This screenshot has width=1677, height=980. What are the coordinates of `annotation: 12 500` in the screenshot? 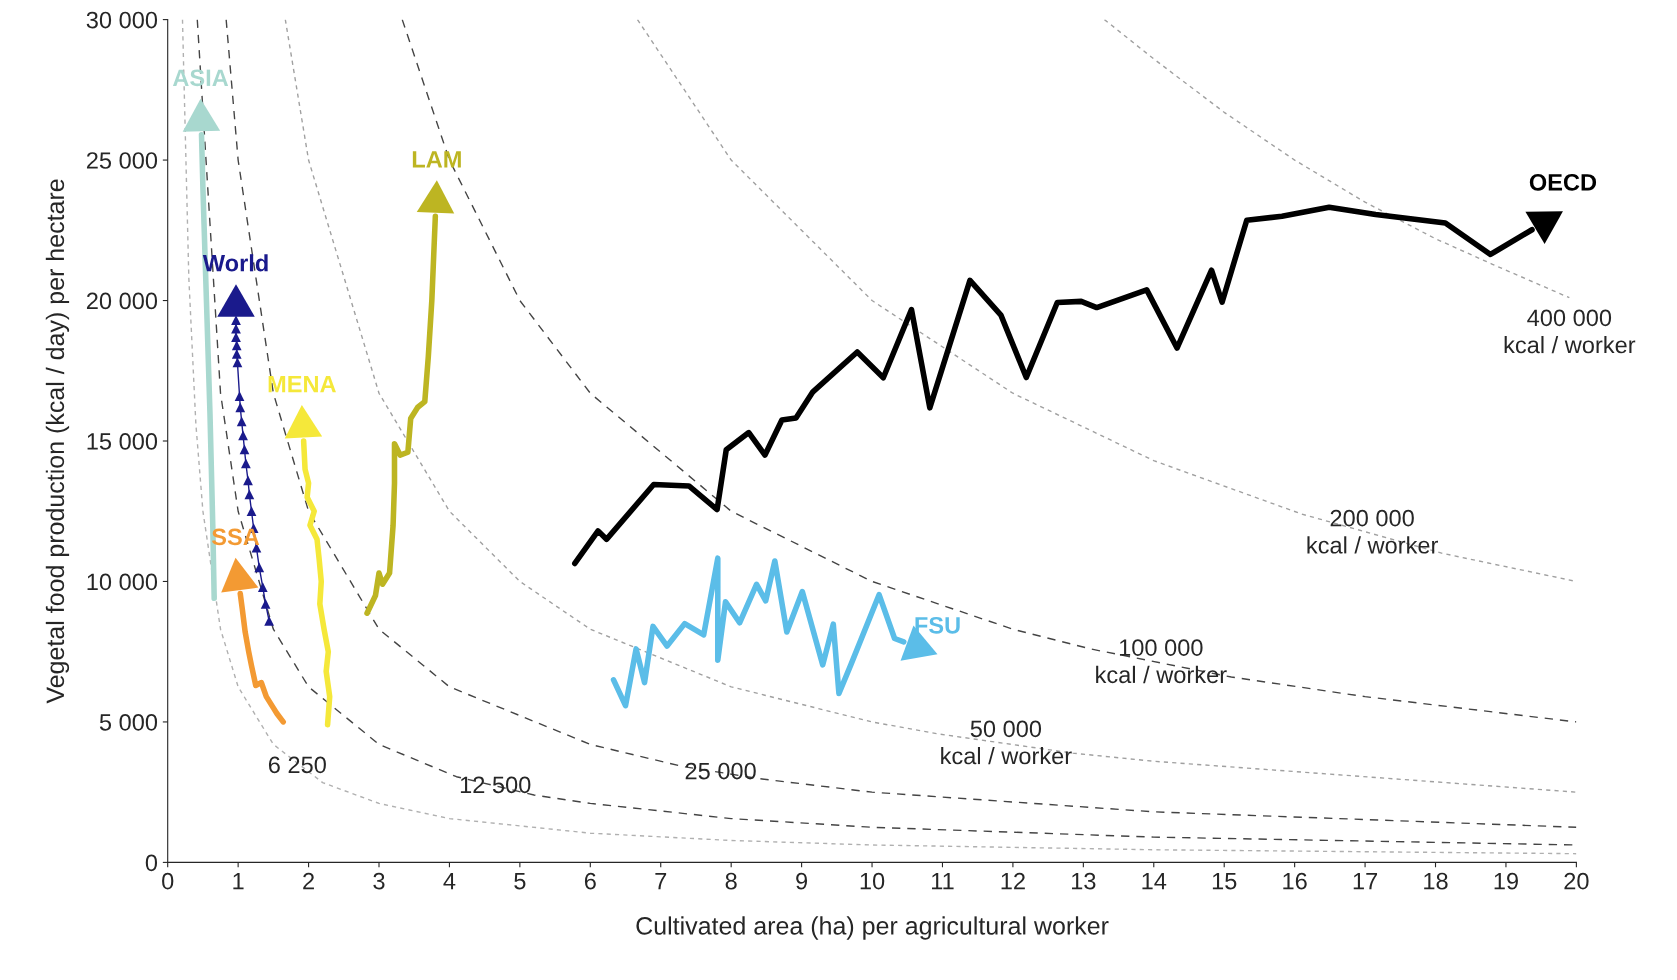 It's located at (495, 785).